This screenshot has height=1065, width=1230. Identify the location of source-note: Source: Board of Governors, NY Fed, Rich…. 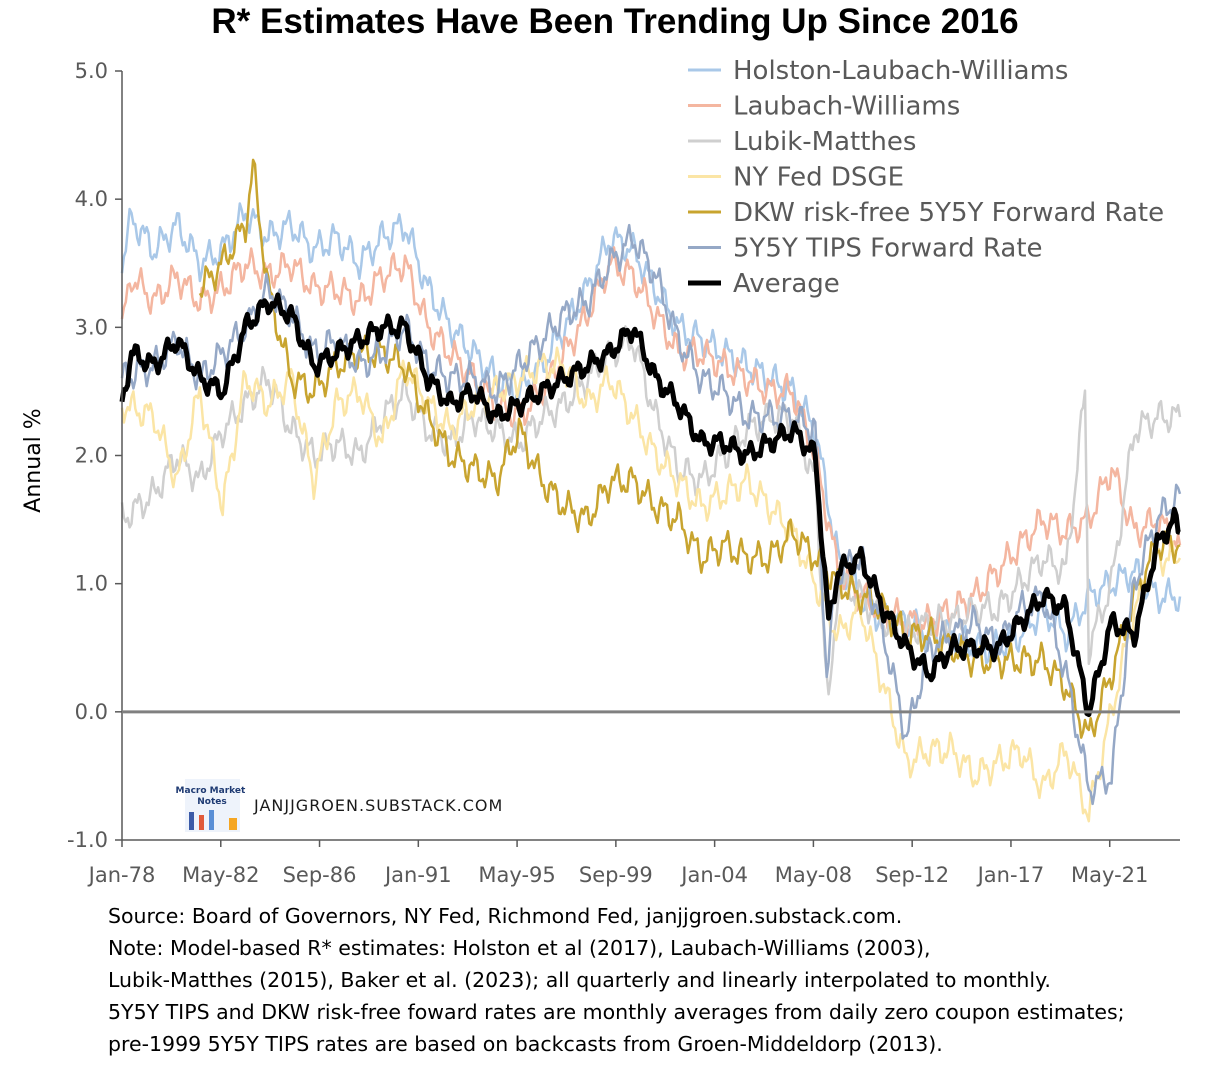
(505, 916).